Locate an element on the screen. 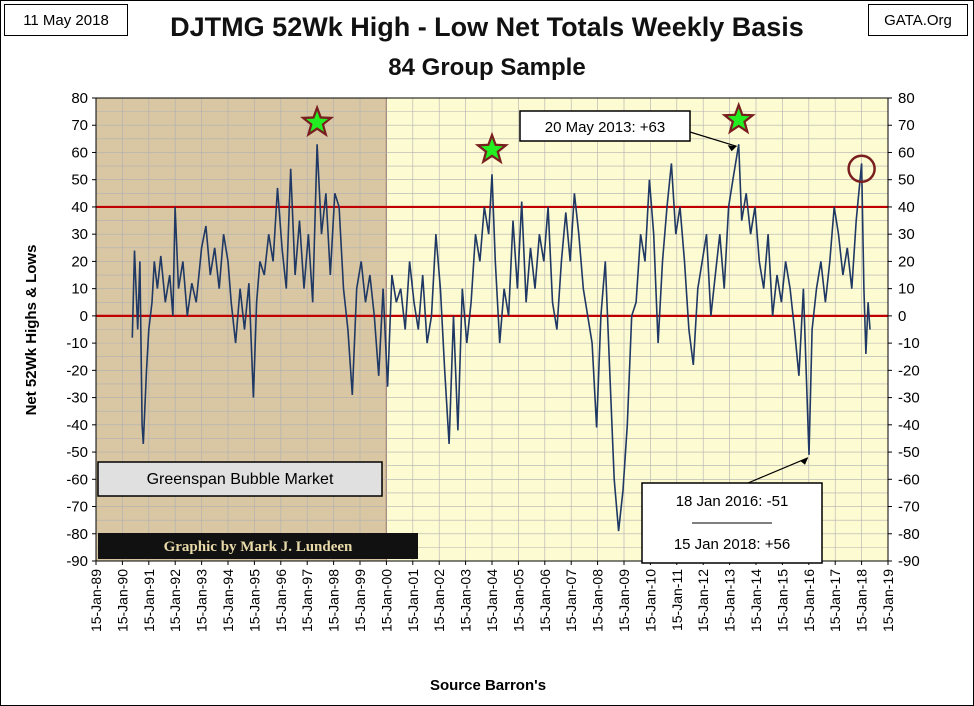 The width and height of the screenshot is (974, 706). x-tick-label: 15-Jan-02 is located at coordinates (439, 600).